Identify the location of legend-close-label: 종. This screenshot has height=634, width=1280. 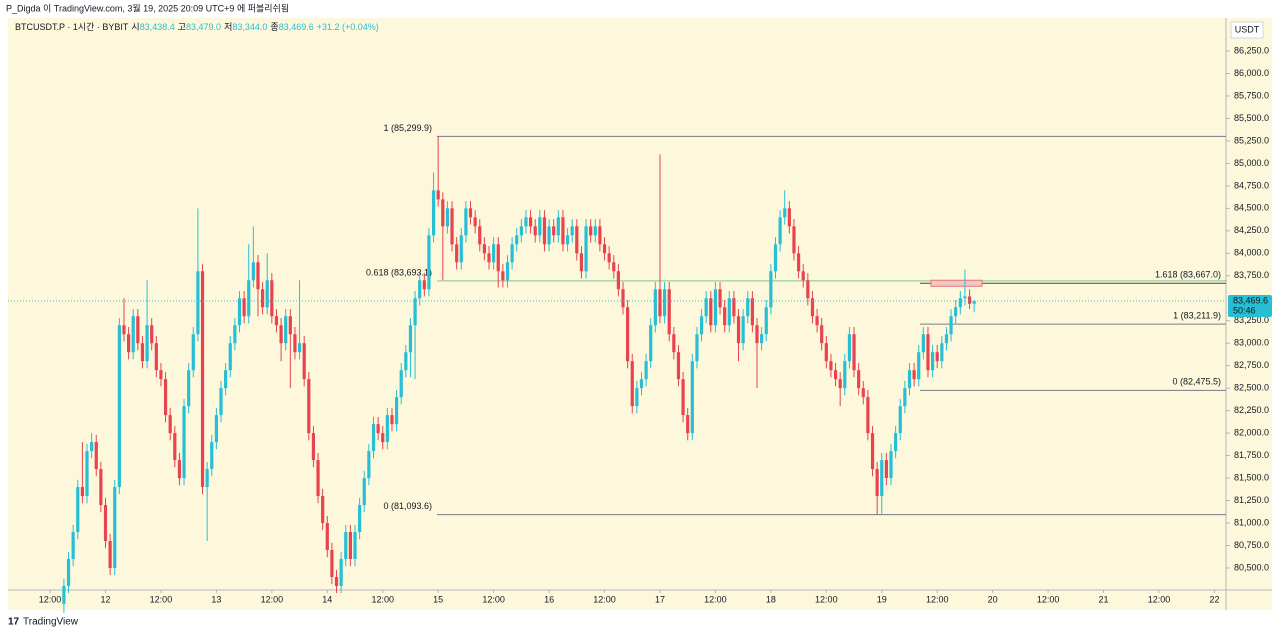
(274, 27).